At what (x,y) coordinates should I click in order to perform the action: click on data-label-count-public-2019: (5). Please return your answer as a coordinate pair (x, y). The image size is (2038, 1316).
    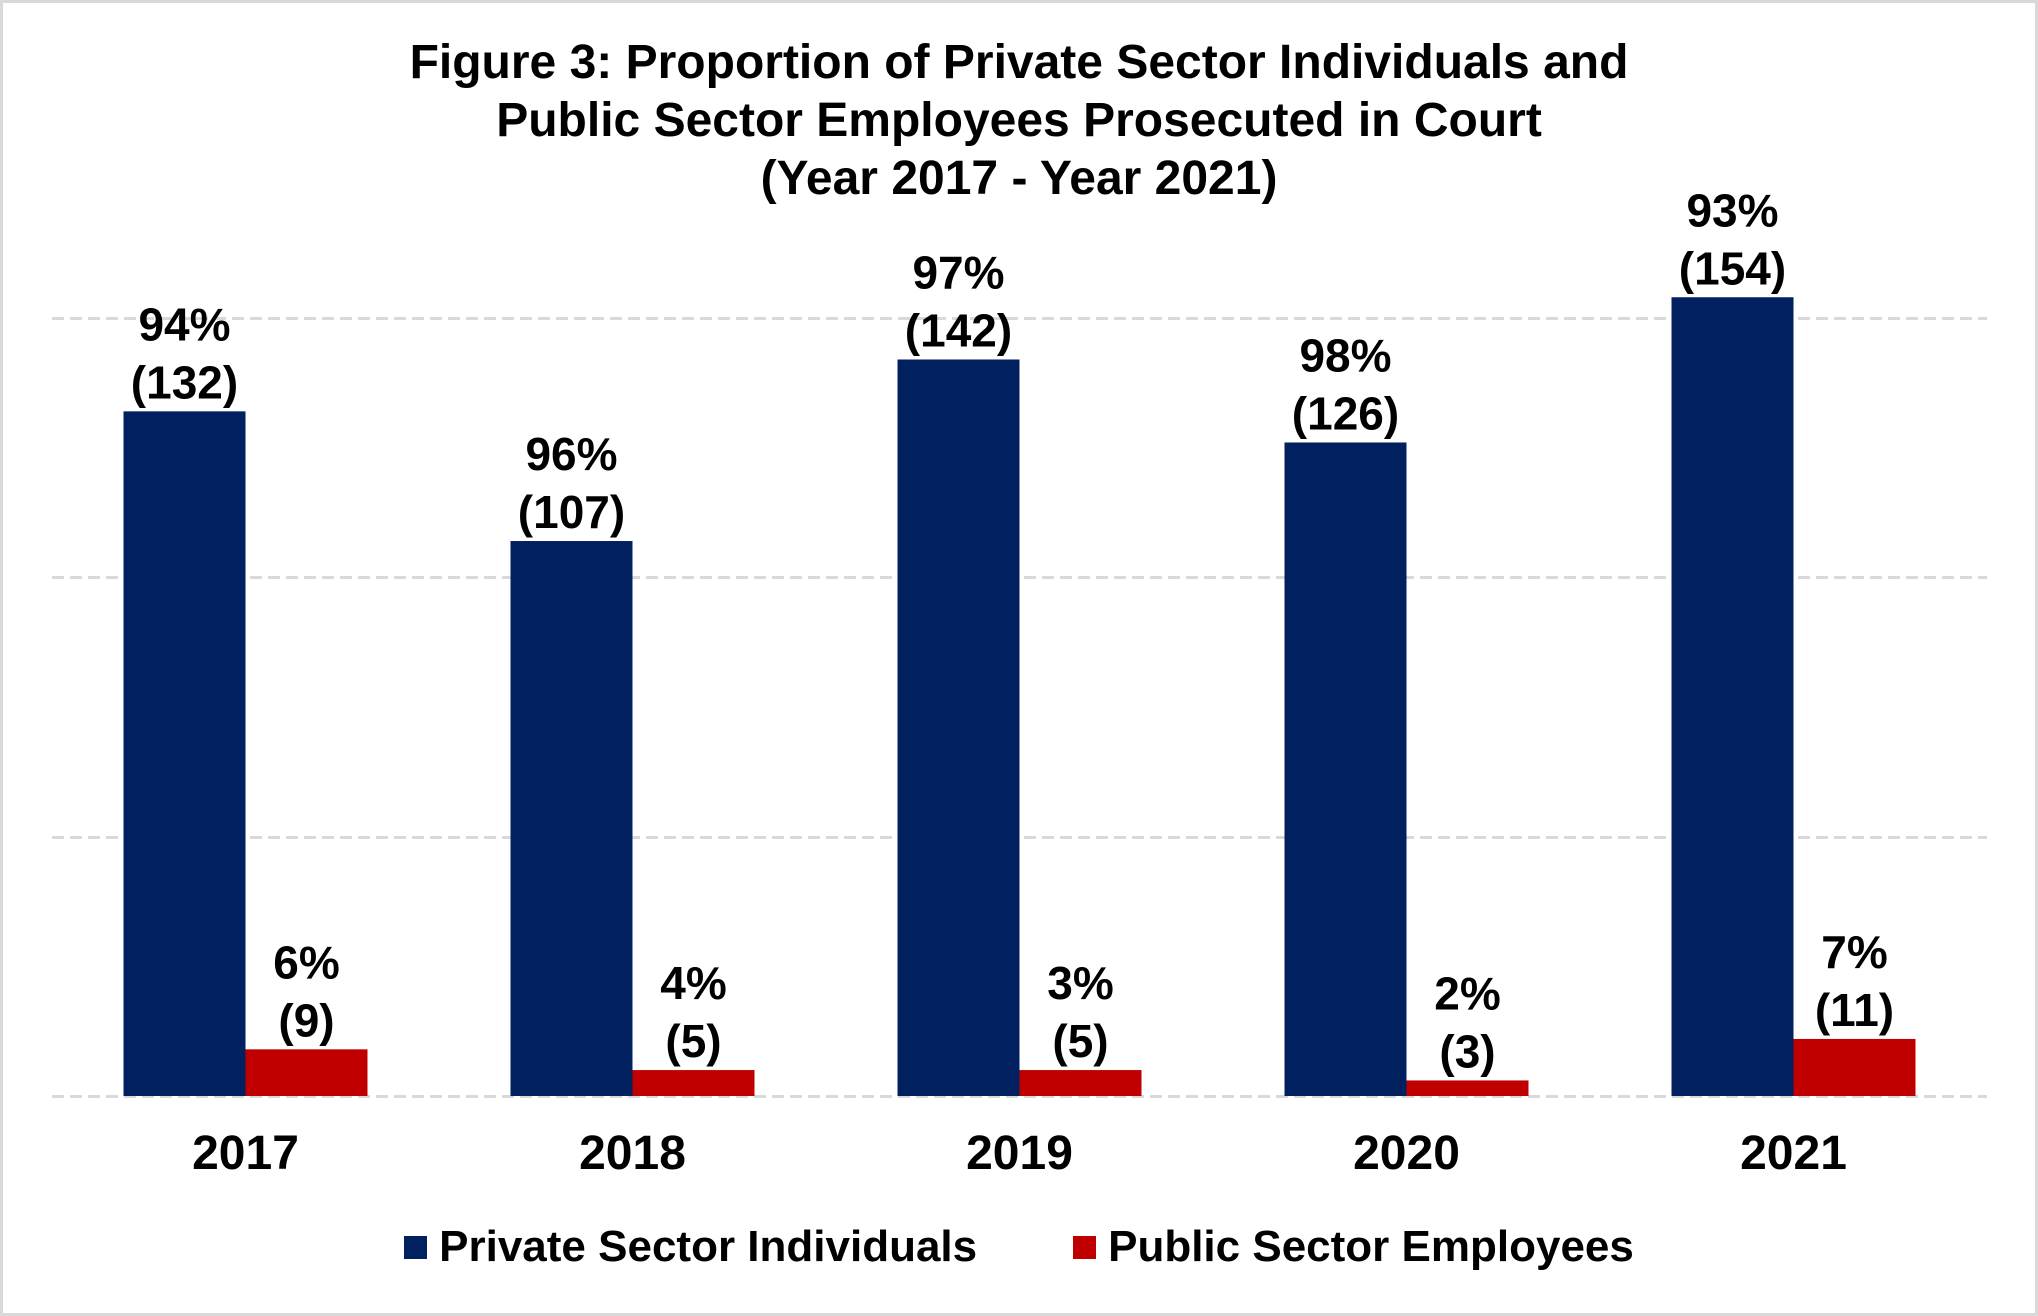
    Looking at the image, I should click on (1080, 1041).